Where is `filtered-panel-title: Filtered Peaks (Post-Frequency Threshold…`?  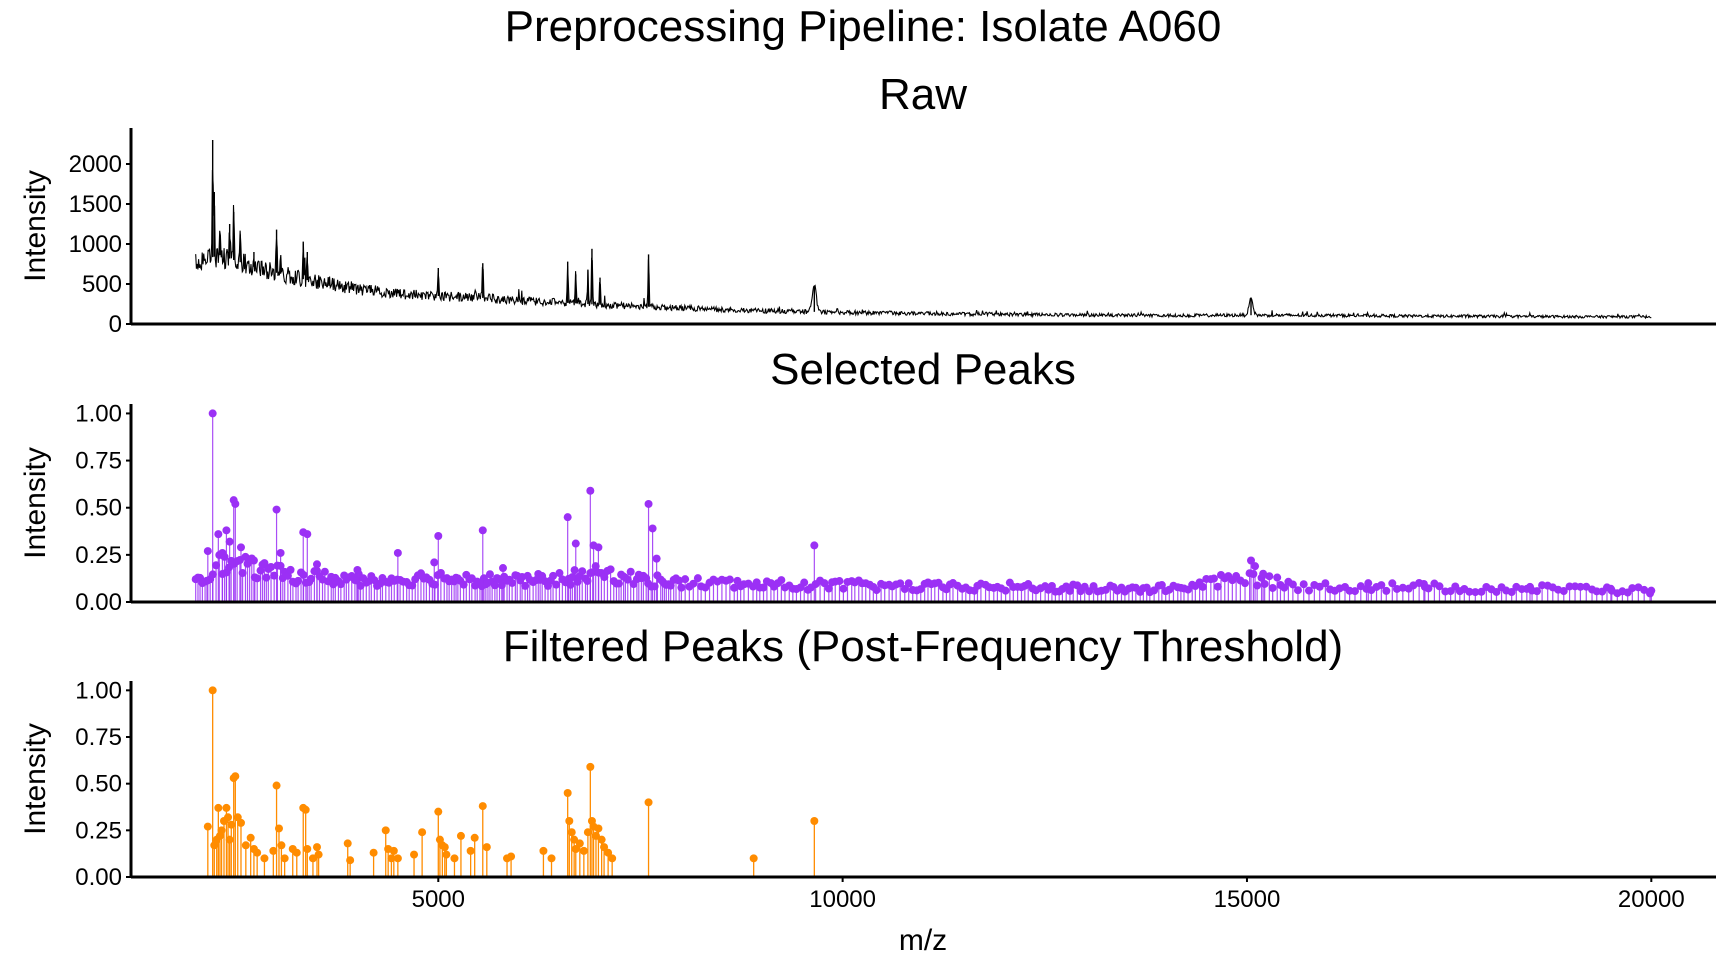 filtered-panel-title: Filtered Peaks (Post-Frequency Threshold… is located at coordinates (923, 646).